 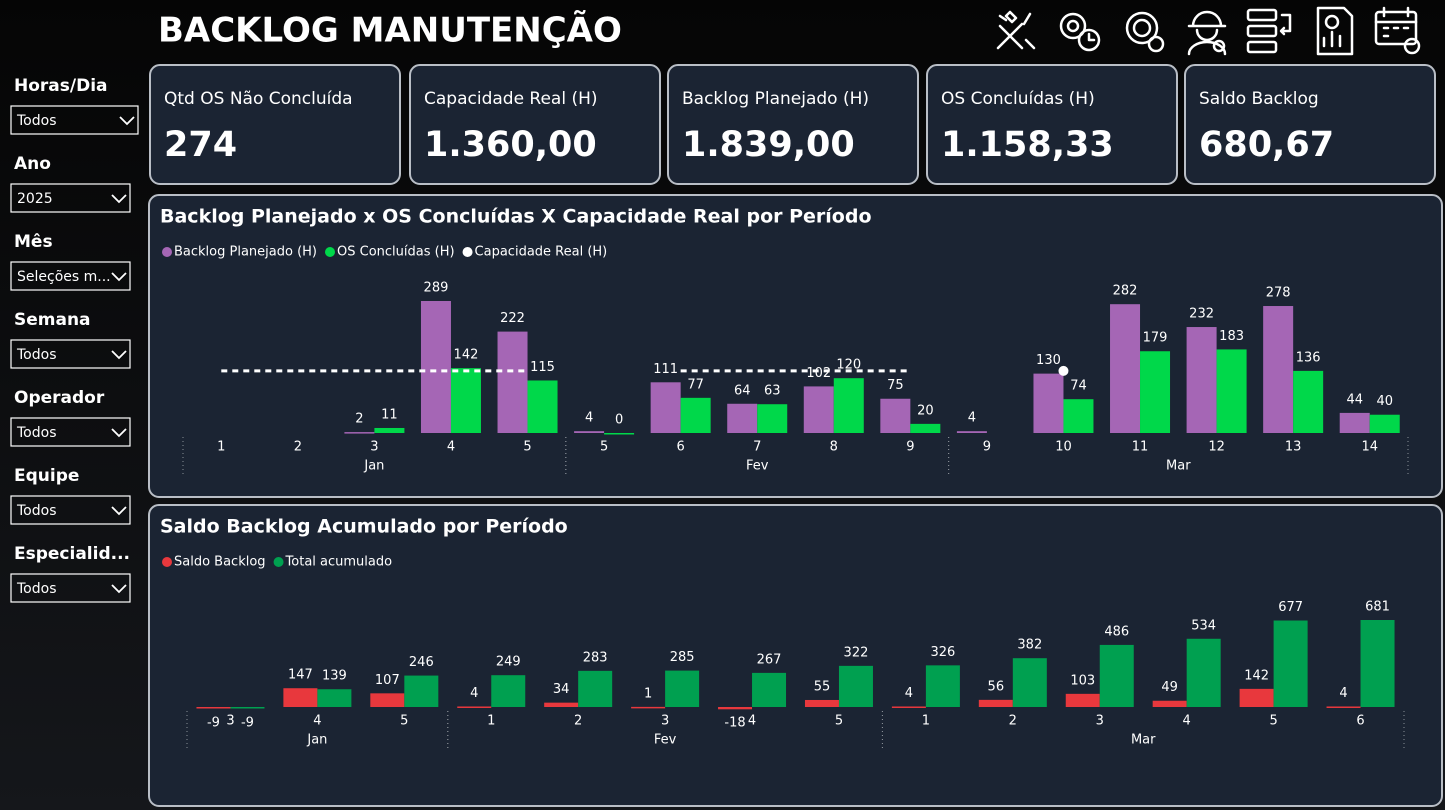 What do you see at coordinates (822, 686) in the screenshot?
I see `data-label: 55` at bounding box center [822, 686].